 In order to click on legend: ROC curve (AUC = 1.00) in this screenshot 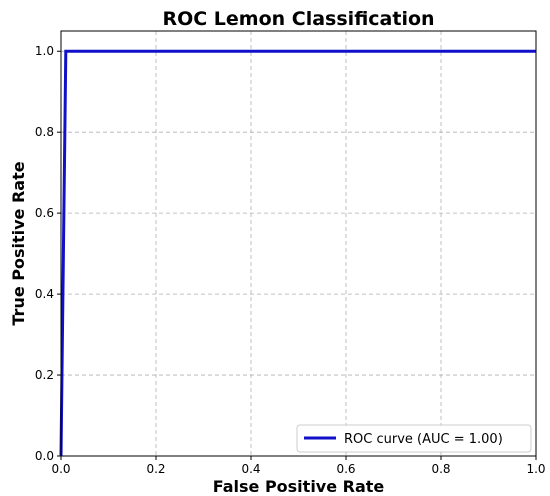, I will do `click(414, 438)`.